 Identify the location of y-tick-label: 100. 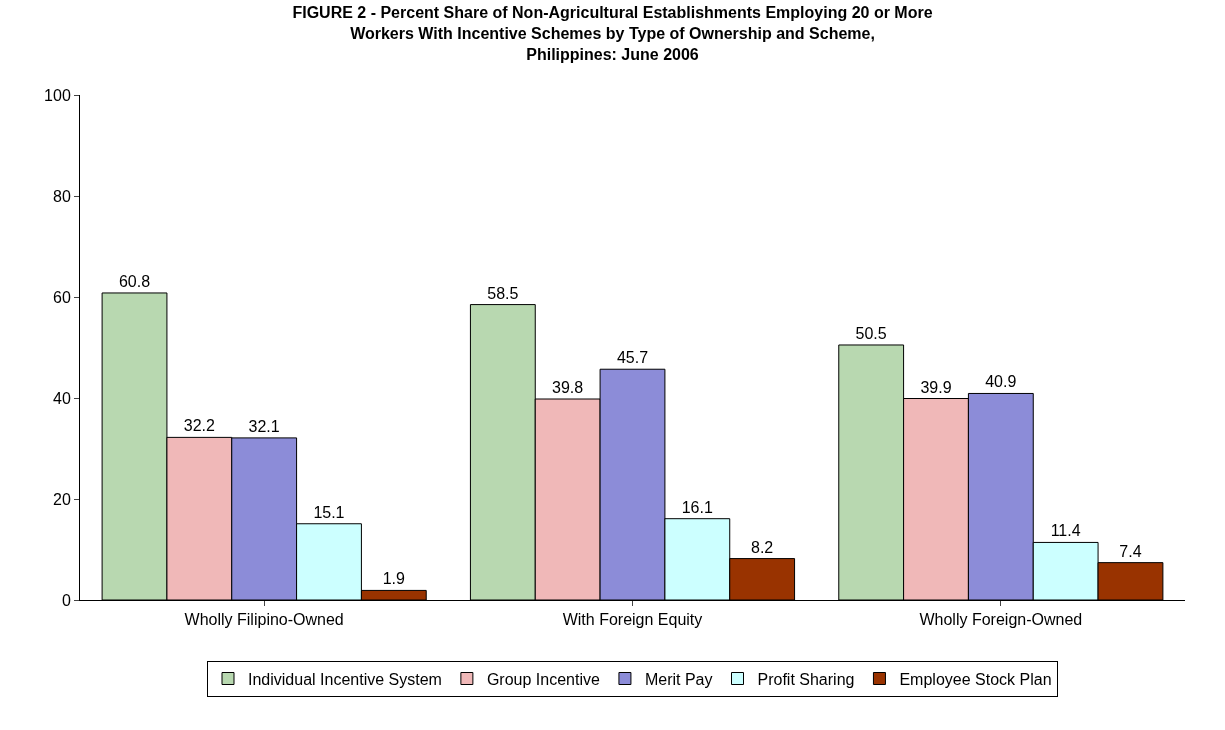
(57, 95).